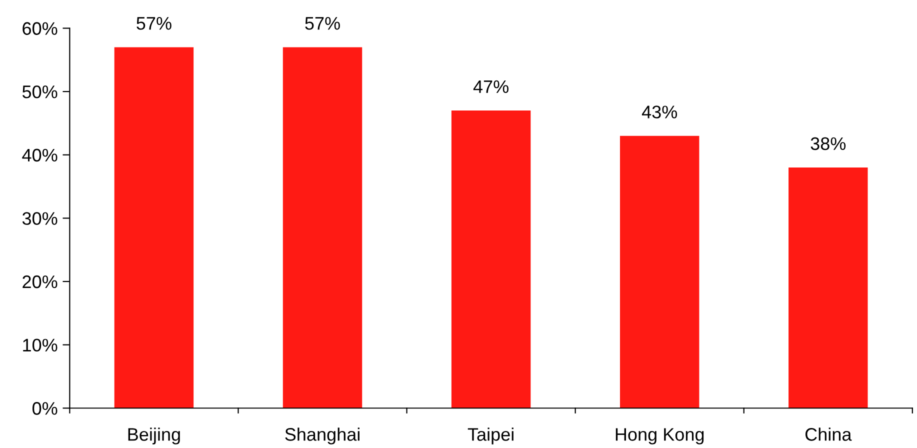 Image resolution: width=917 pixels, height=448 pixels. What do you see at coordinates (660, 112) in the screenshot?
I see `data-label: 43%` at bounding box center [660, 112].